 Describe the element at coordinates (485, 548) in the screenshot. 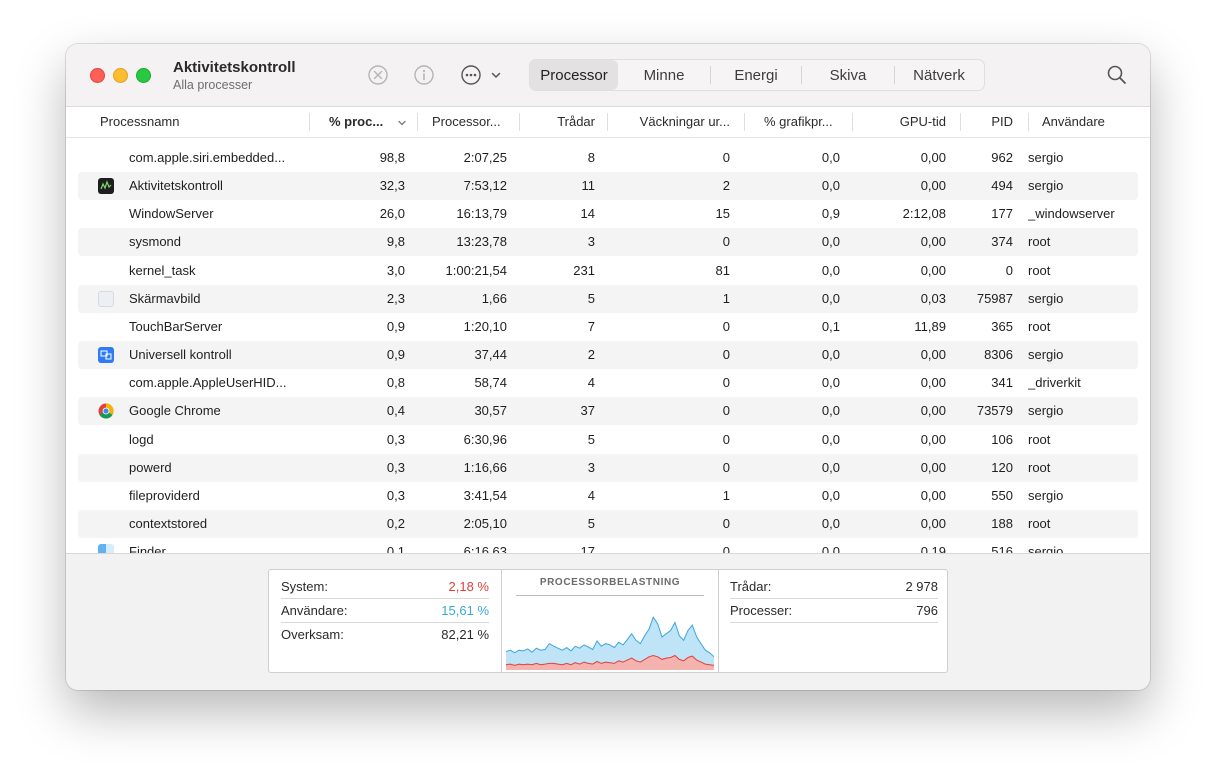

I see `cell-cpu-time: 6:16,63` at that location.